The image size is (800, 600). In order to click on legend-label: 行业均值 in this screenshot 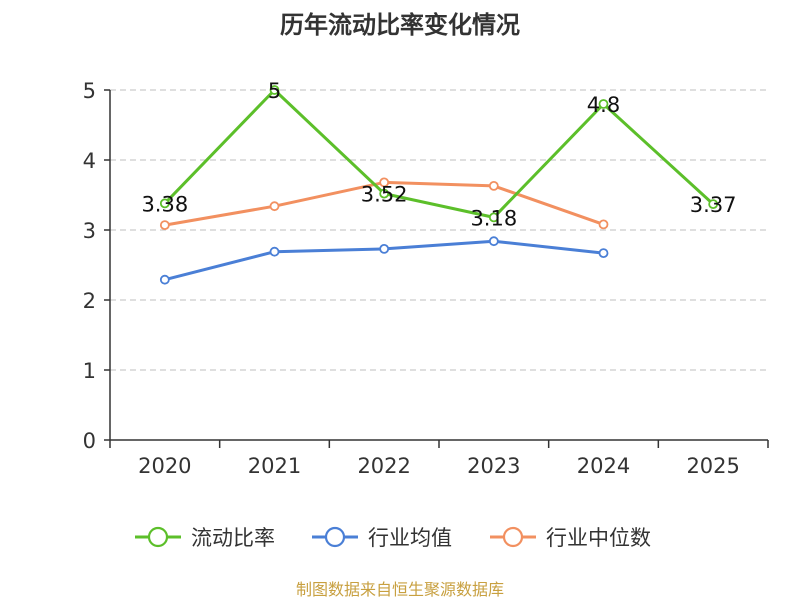, I will do `click(410, 538)`.